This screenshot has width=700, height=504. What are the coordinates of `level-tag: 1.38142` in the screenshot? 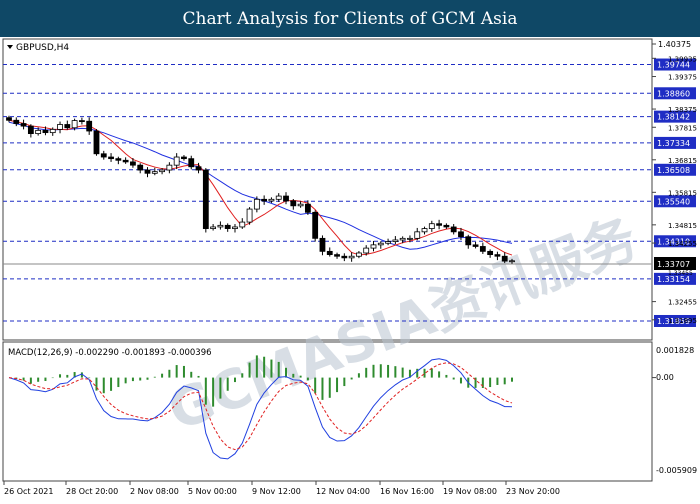 It's located at (675, 116).